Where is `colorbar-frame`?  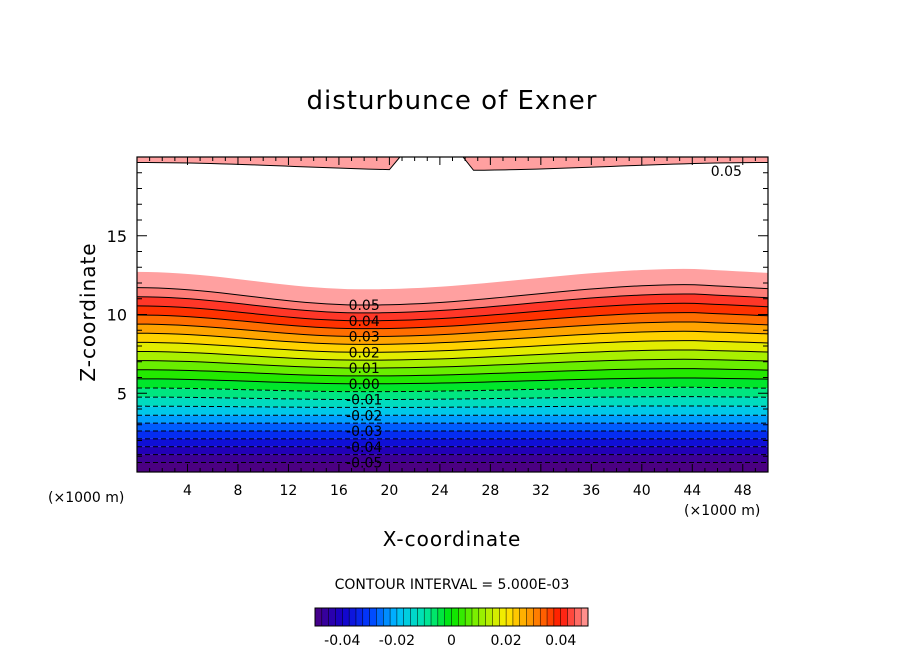
colorbar-frame is located at coordinates (451, 617).